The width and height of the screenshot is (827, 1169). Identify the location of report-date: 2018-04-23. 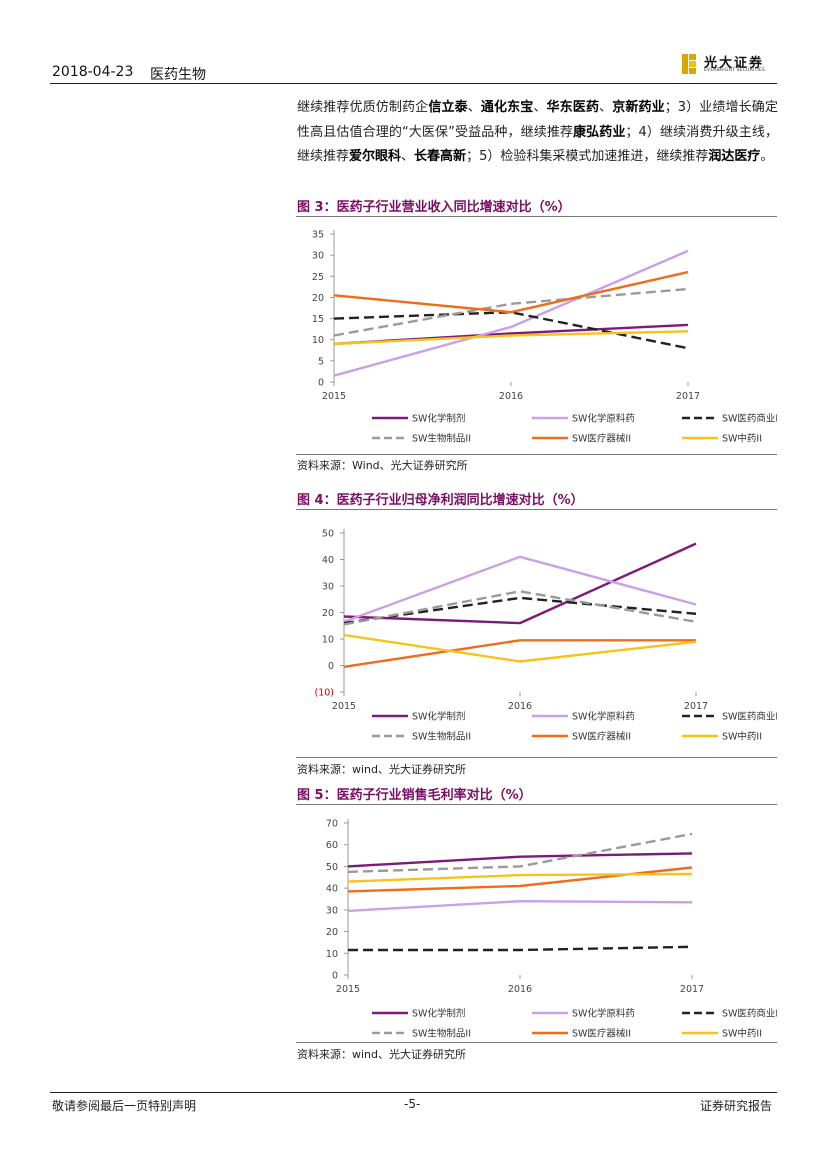
(93, 72).